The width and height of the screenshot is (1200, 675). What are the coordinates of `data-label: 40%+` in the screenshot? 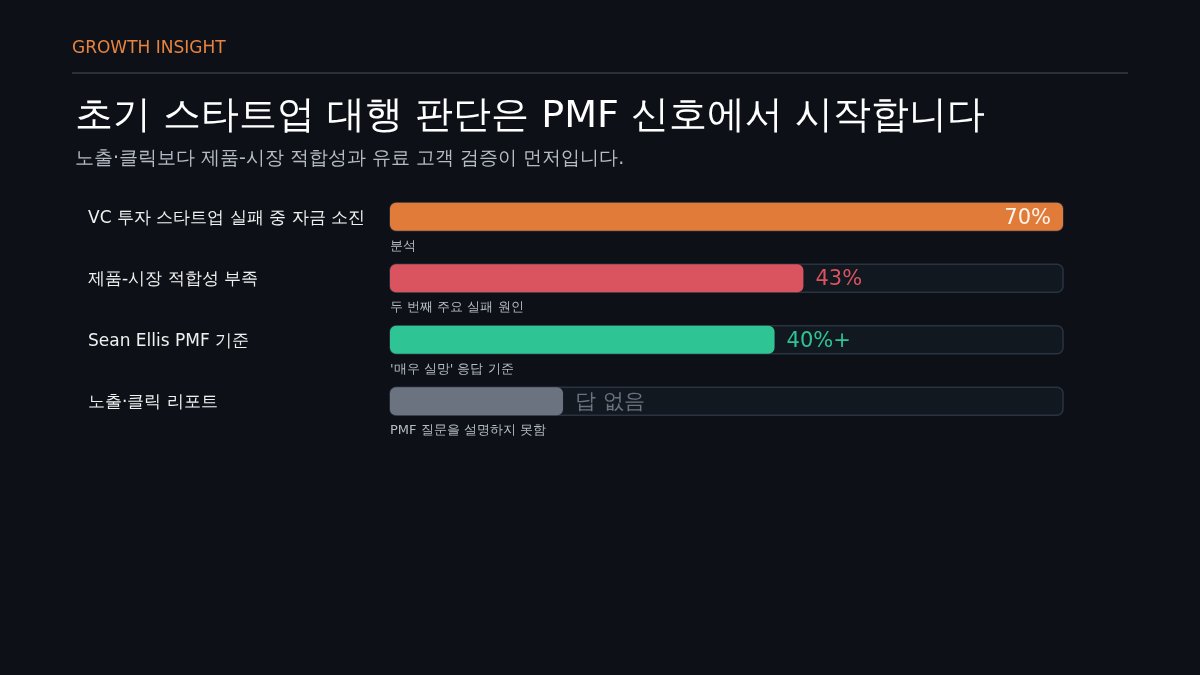 It's located at (818, 339).